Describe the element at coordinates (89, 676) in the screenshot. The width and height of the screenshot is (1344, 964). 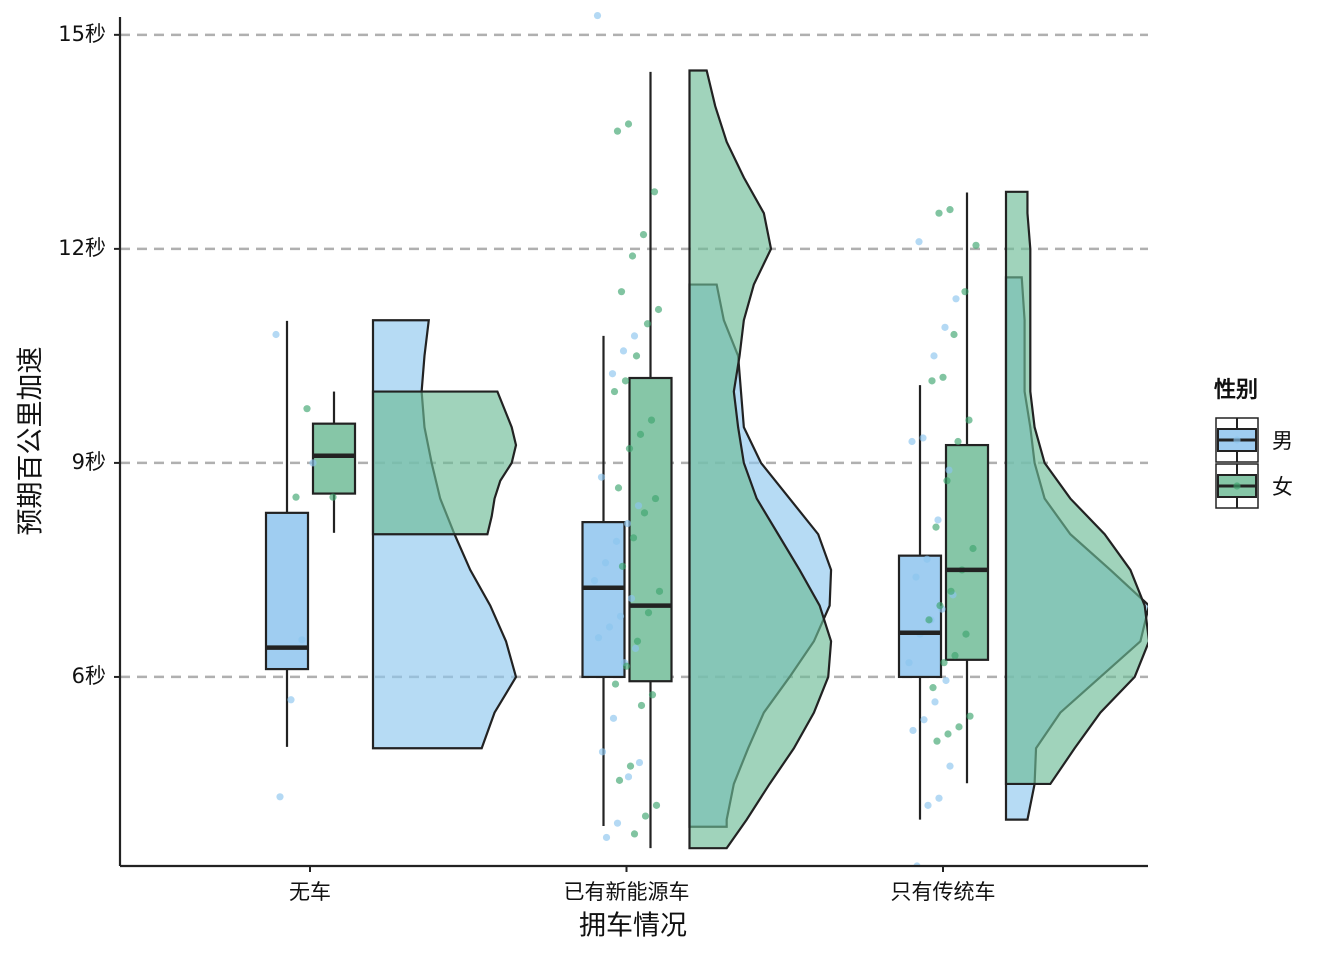
I see `y-tick-label: 6秒` at that location.